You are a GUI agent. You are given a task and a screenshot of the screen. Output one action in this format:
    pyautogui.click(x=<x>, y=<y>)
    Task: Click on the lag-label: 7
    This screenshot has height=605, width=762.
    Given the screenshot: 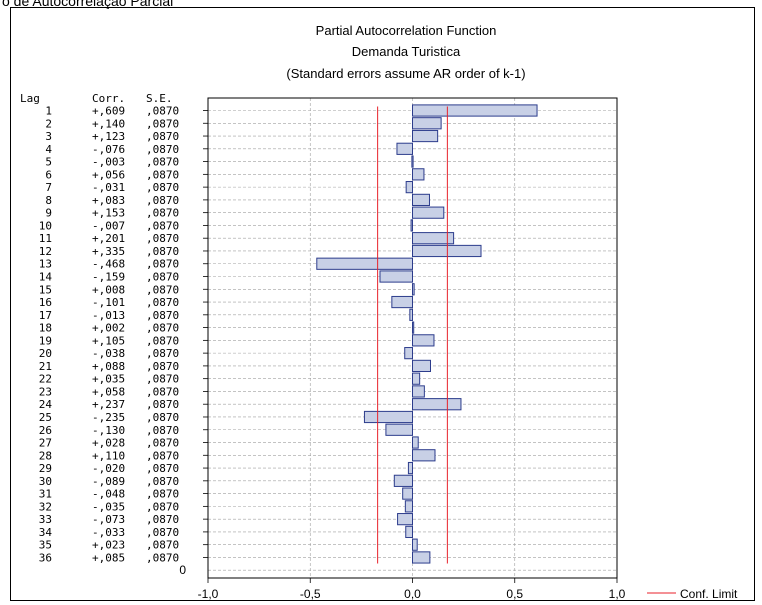 What is the action you would take?
    pyautogui.click(x=48, y=187)
    